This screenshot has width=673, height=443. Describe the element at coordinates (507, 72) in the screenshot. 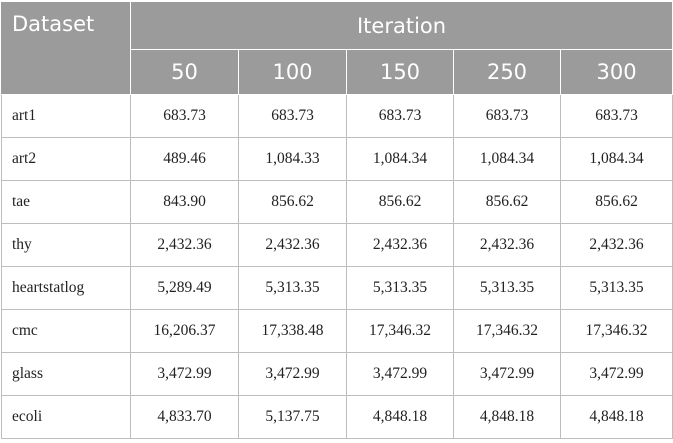

I see `column-header: 250` at that location.